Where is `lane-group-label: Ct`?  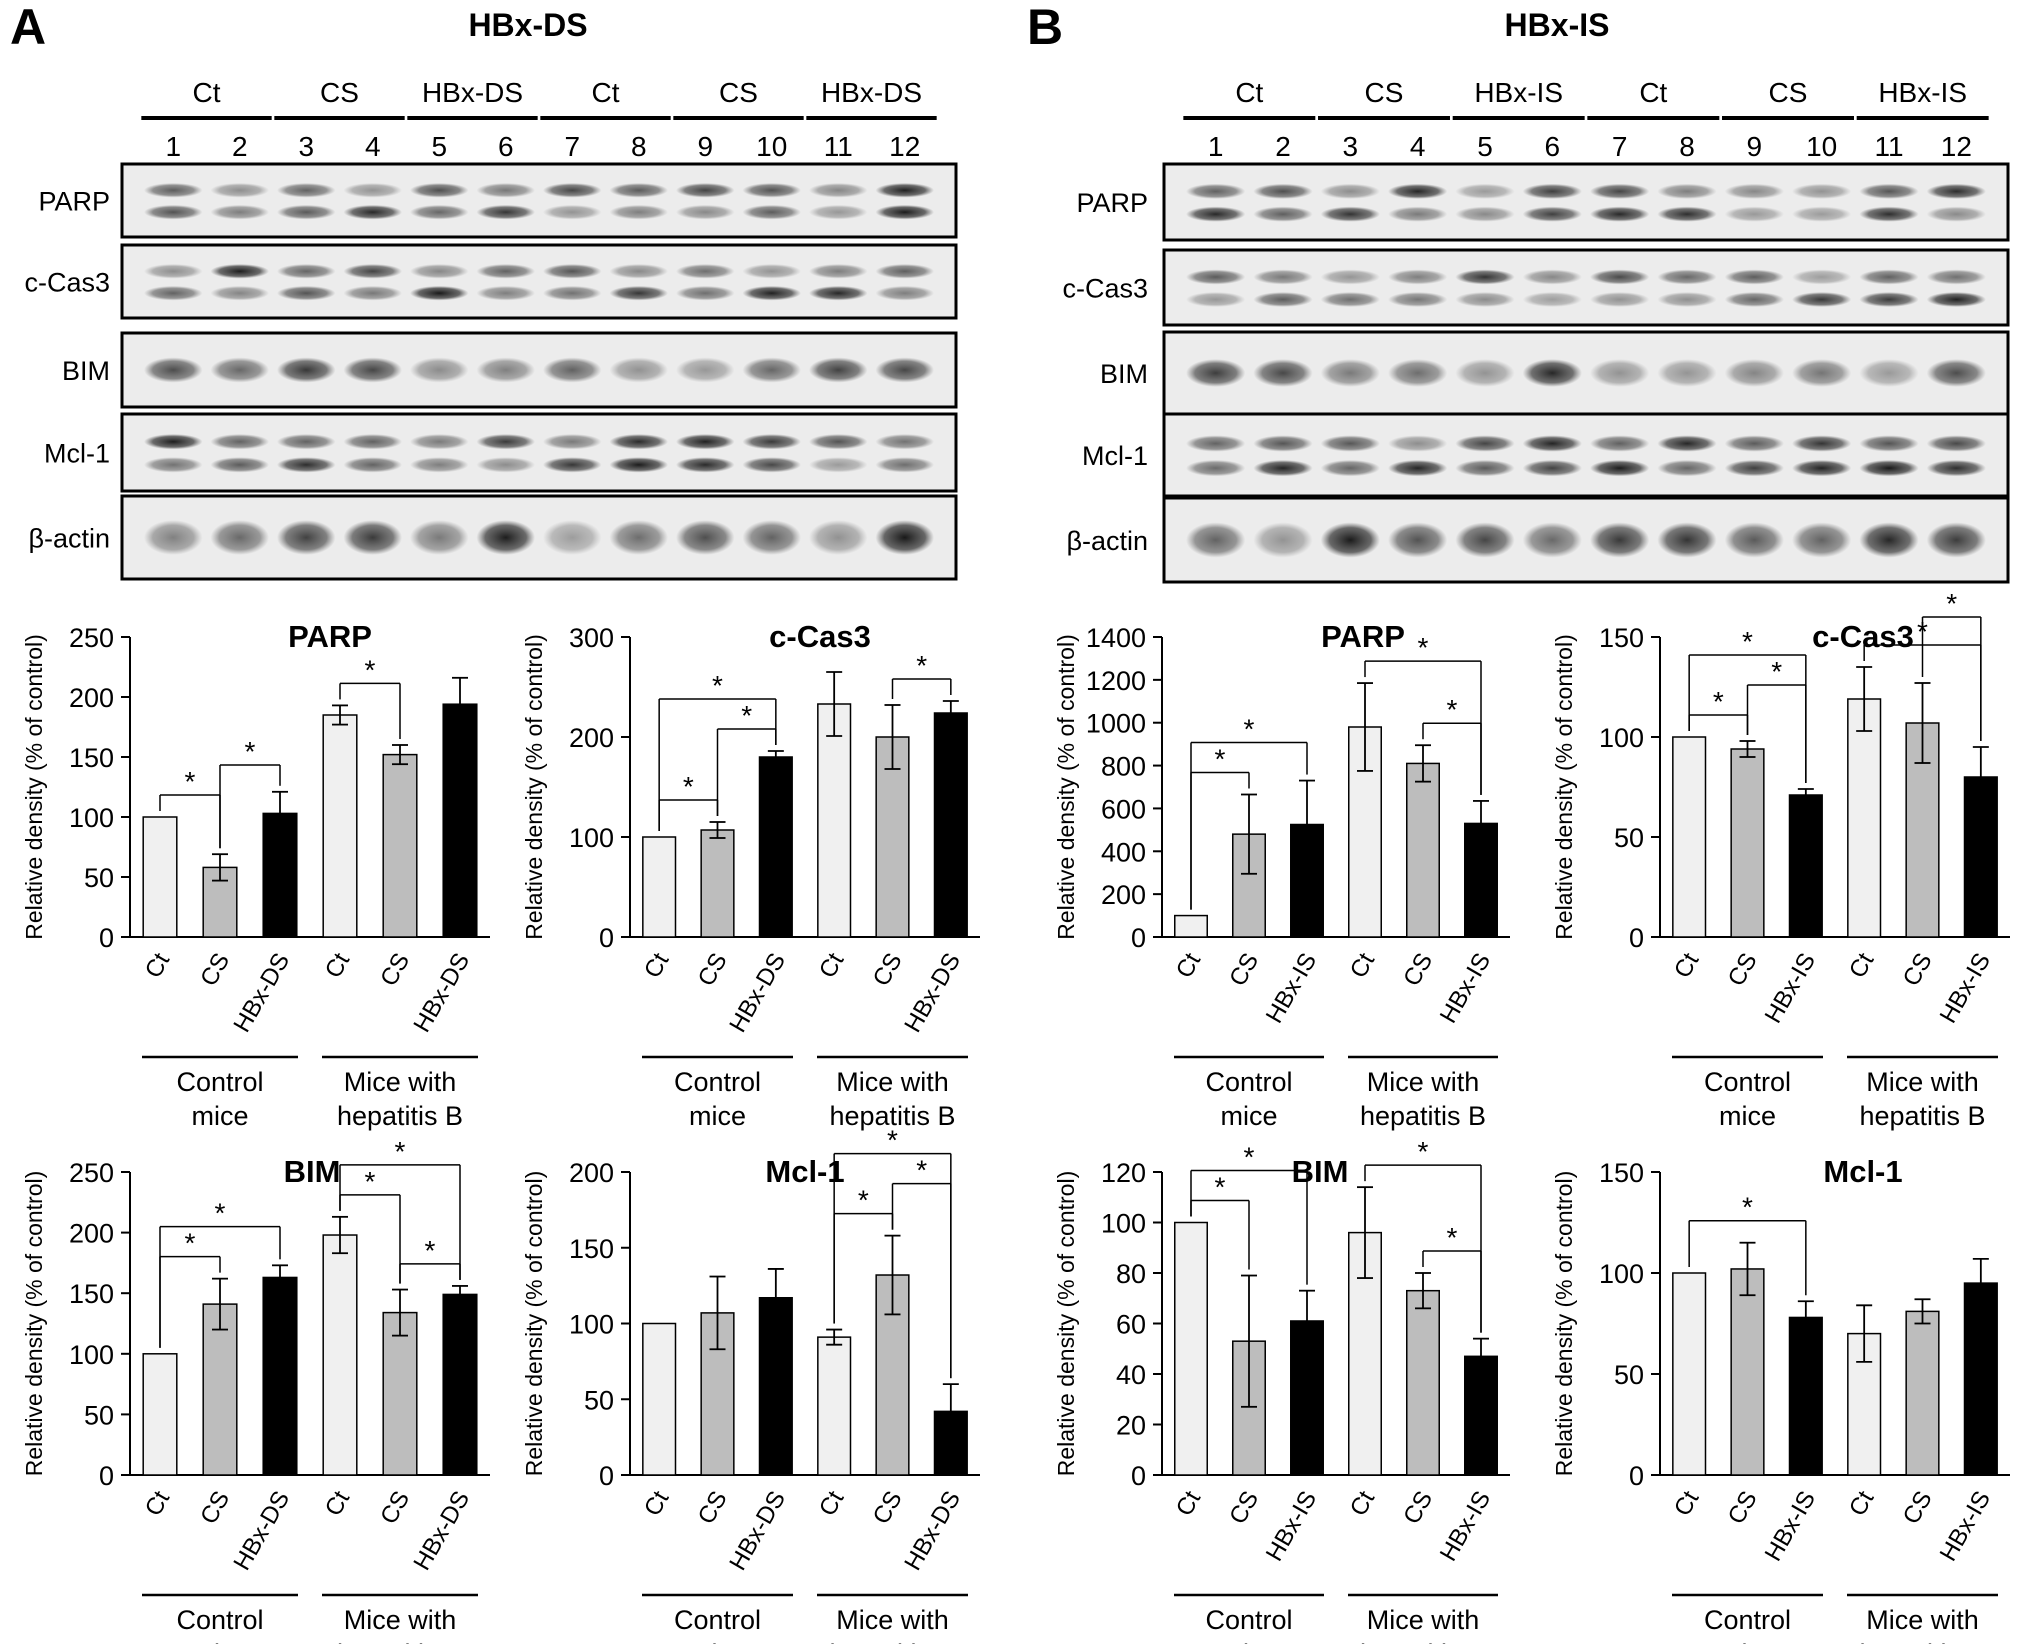
lane-group-label: Ct is located at coordinates (606, 92).